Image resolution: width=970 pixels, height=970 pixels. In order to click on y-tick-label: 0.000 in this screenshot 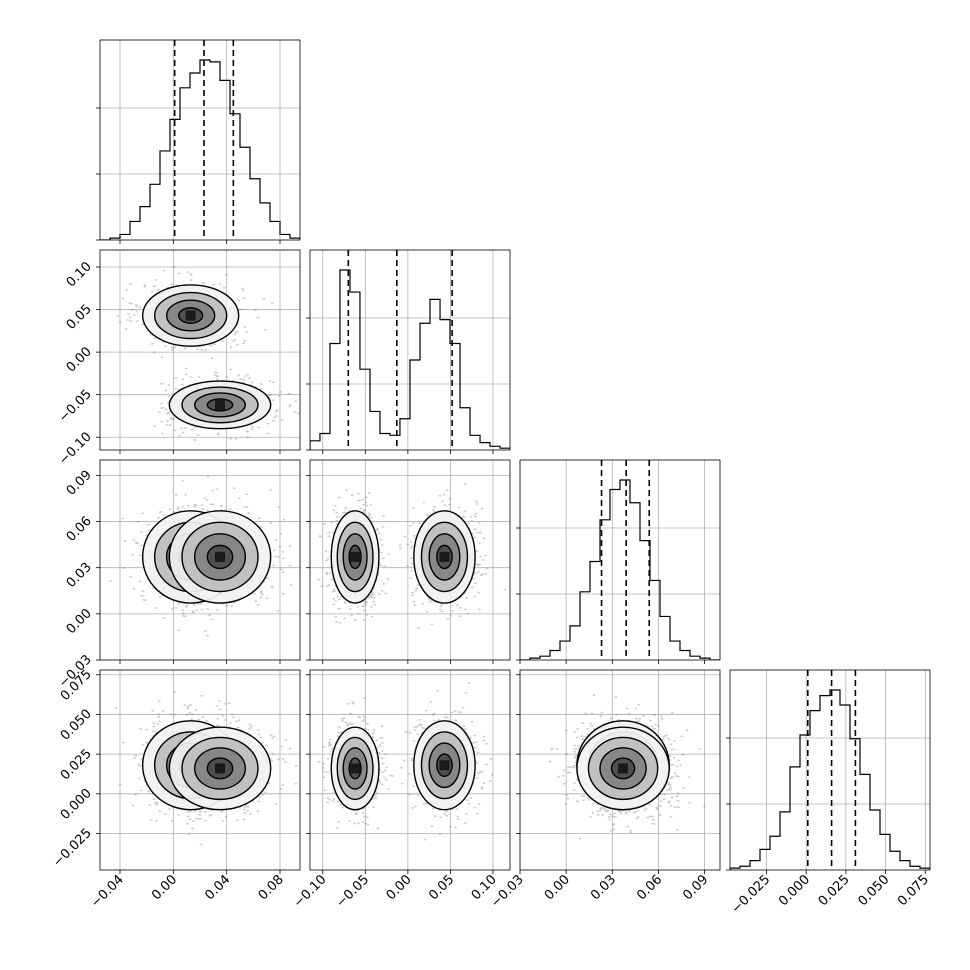, I will do `click(76, 804)`.